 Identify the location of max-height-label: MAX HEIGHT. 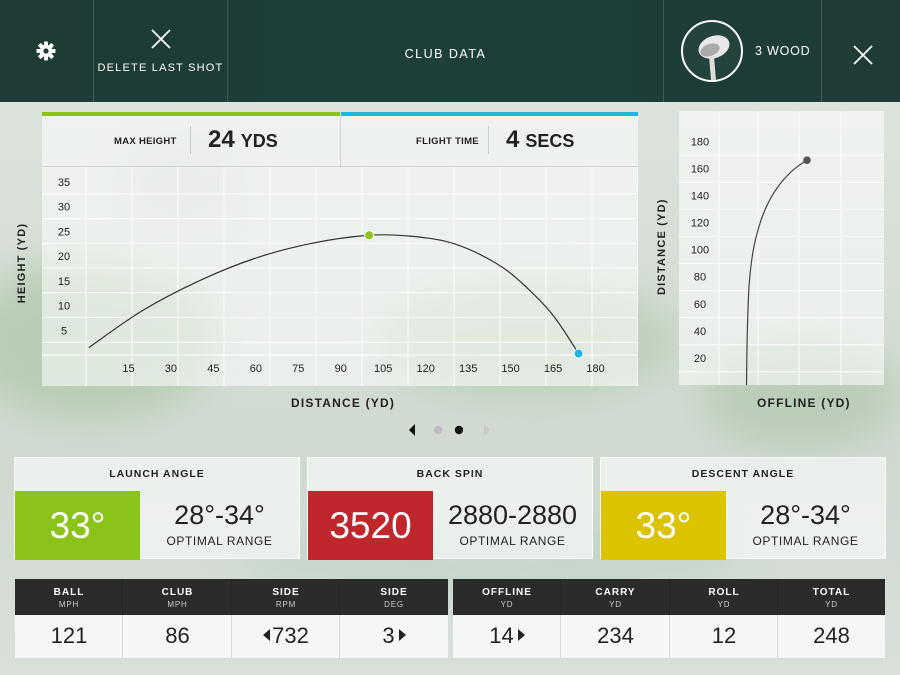
(145, 141).